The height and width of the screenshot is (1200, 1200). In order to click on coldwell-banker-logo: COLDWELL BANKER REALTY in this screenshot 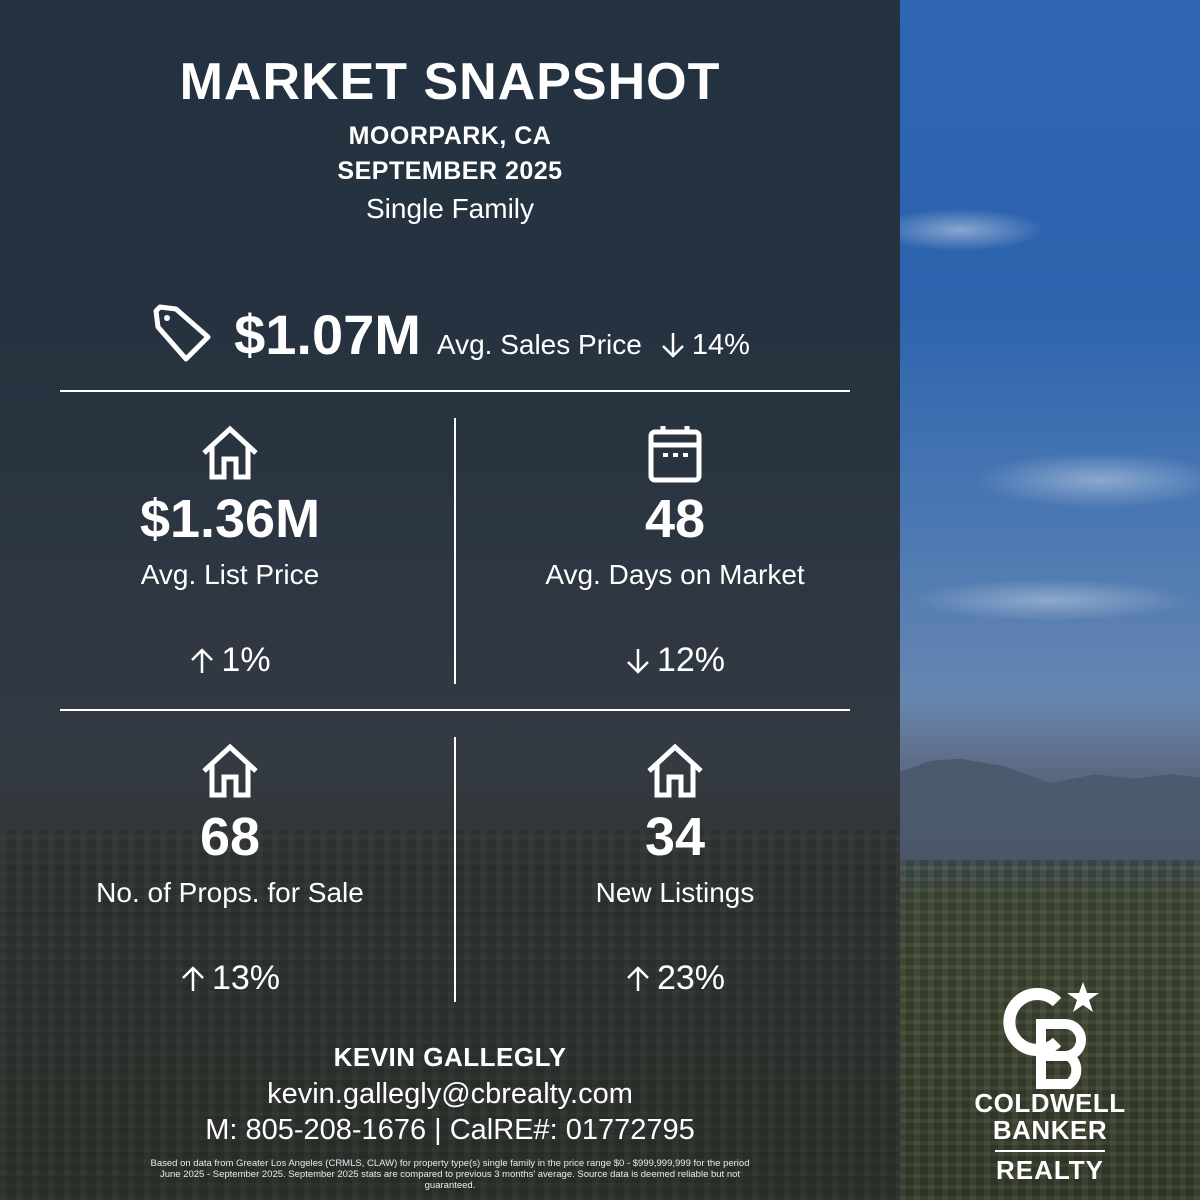, I will do `click(1050, 1082)`.